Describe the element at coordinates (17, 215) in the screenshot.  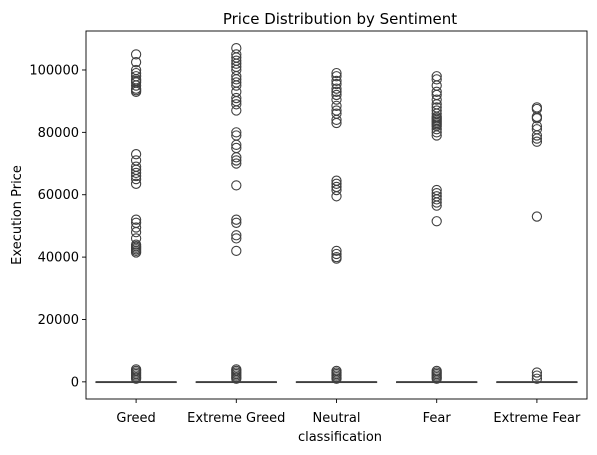
I see `y-axis-label: Execution Price` at that location.